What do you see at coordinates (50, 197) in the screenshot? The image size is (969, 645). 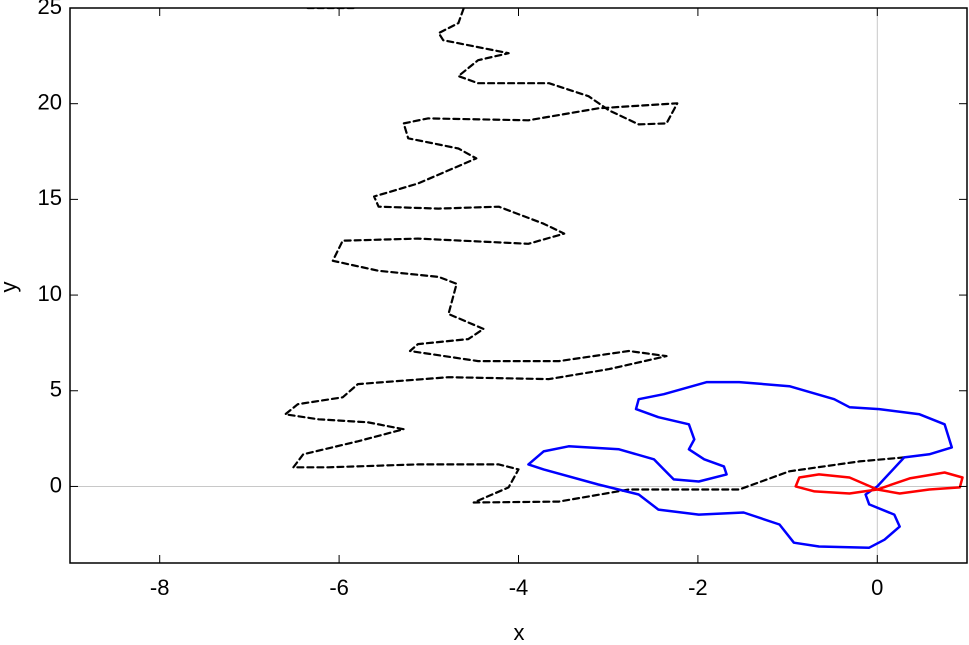 I see `y-tick-label: 15` at bounding box center [50, 197].